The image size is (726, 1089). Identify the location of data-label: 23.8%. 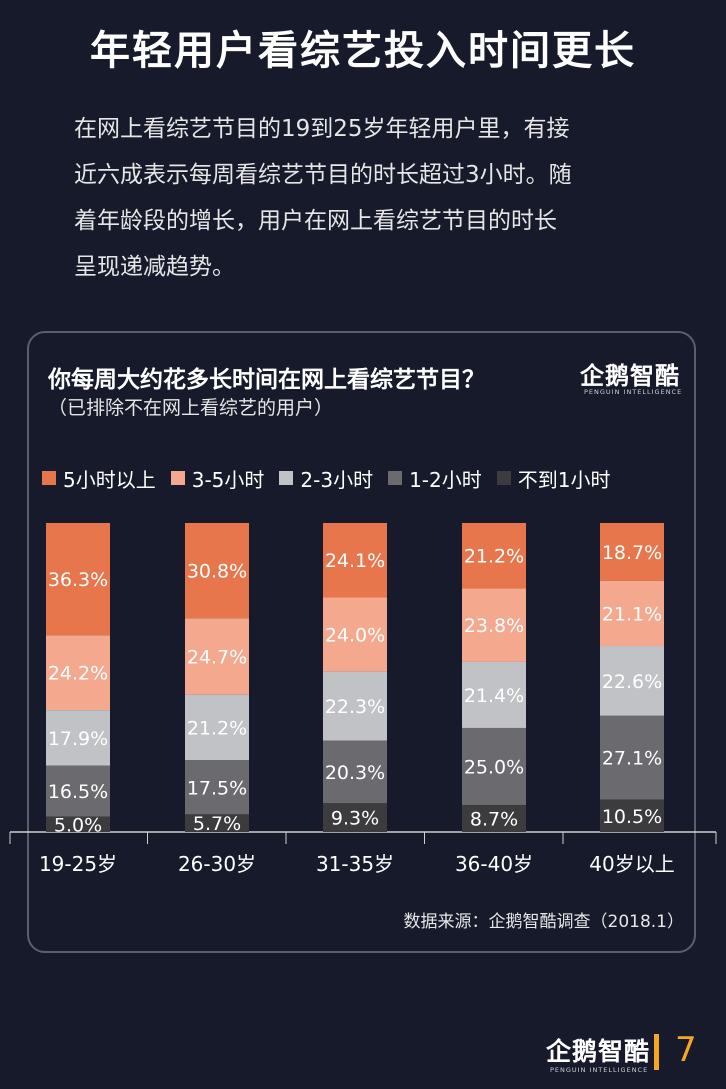
(494, 626).